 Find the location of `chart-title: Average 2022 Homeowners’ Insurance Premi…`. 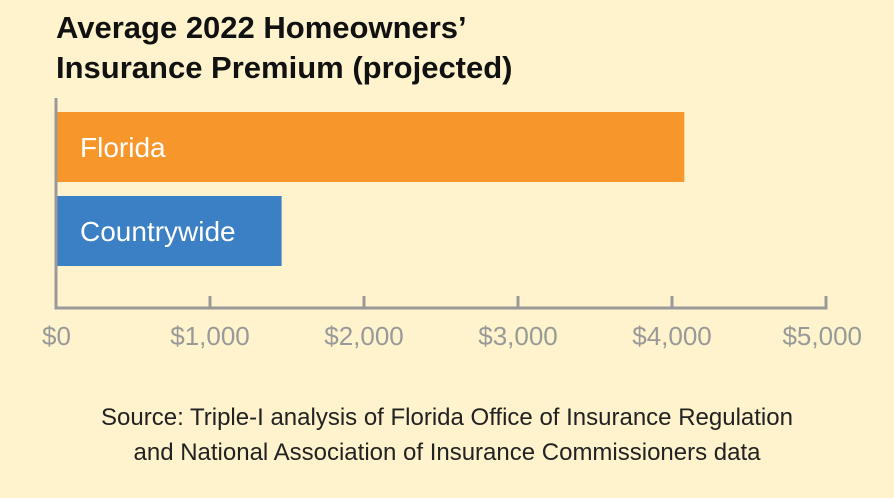

chart-title: Average 2022 Homeowners’ Insurance Premi… is located at coordinates (284, 47).